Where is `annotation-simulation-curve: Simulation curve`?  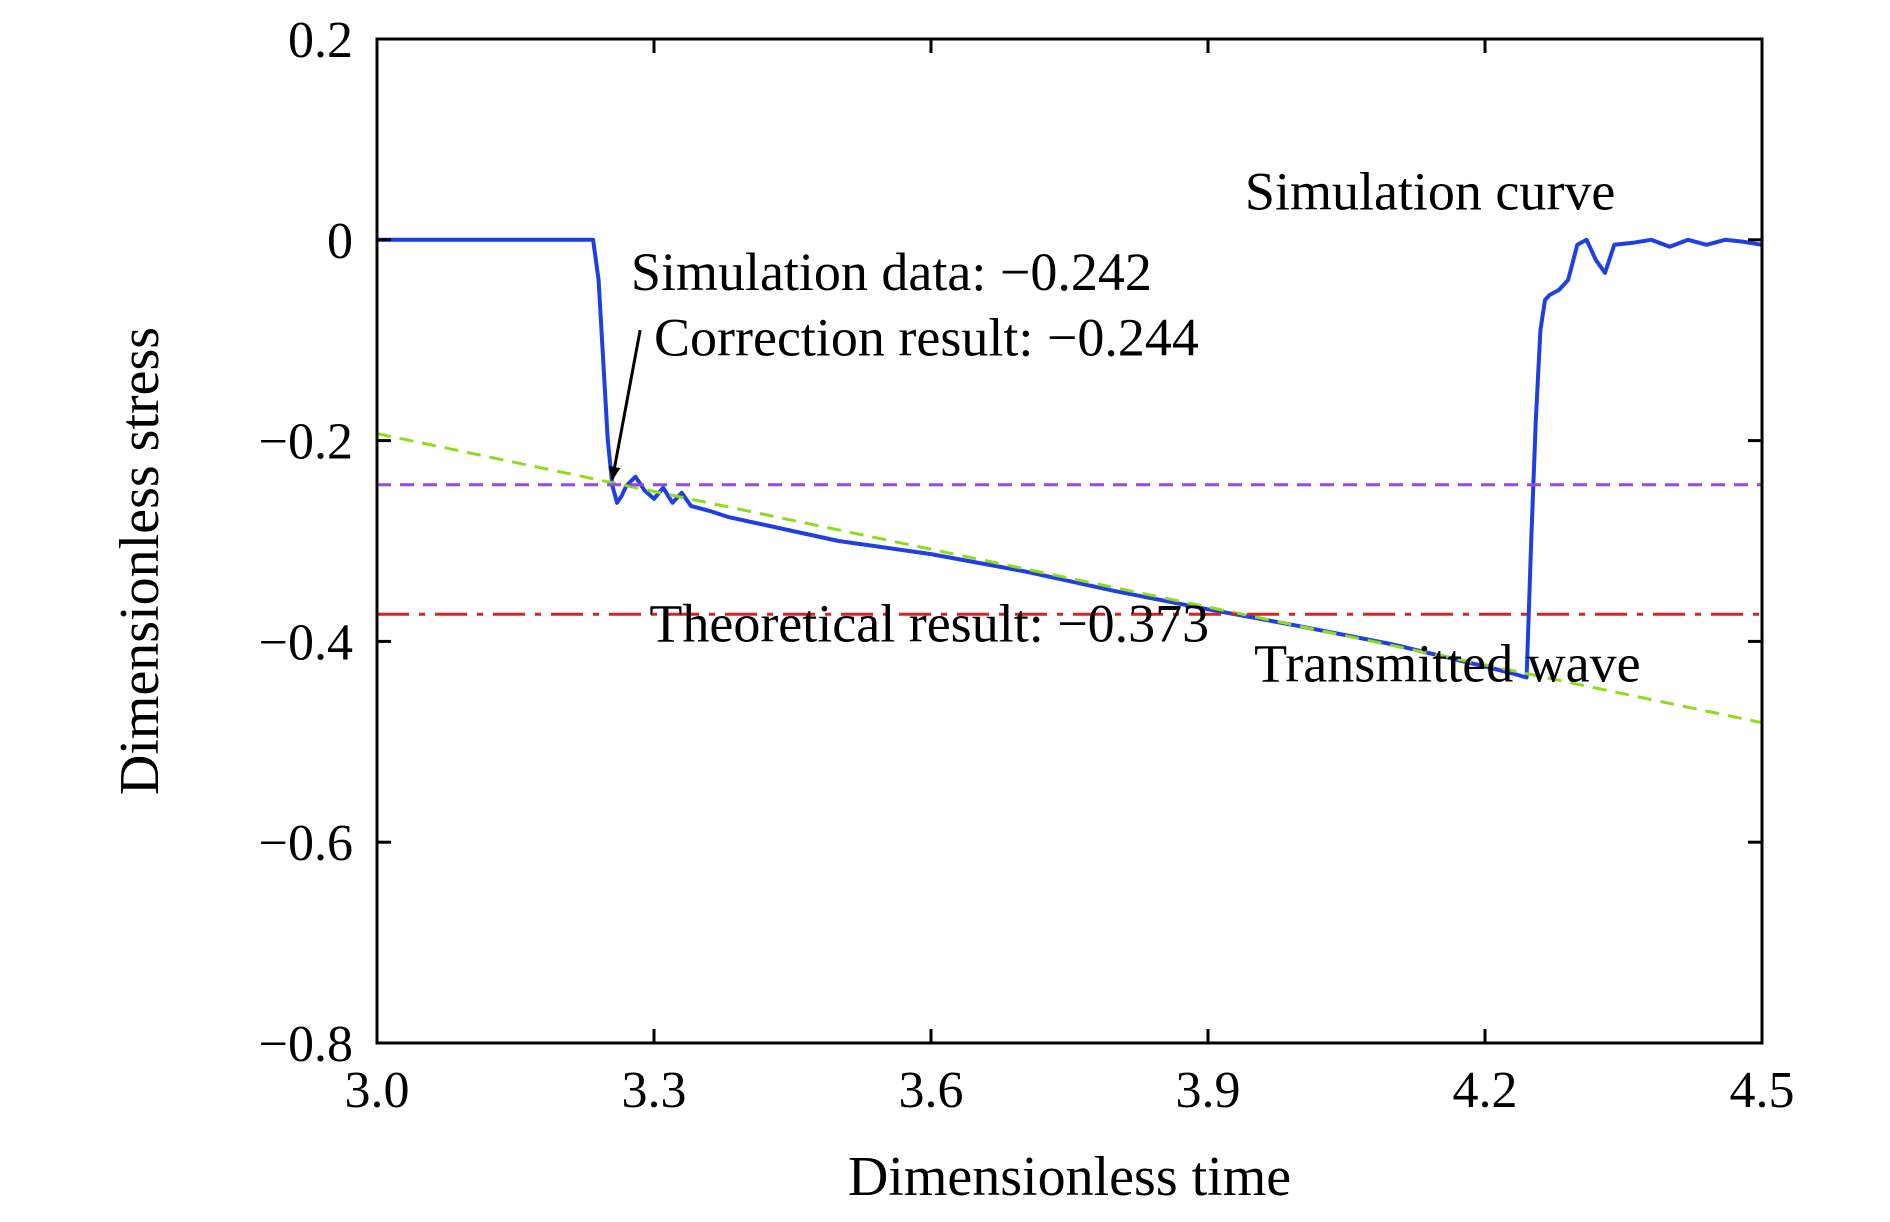 annotation-simulation-curve: Simulation curve is located at coordinates (1430, 192).